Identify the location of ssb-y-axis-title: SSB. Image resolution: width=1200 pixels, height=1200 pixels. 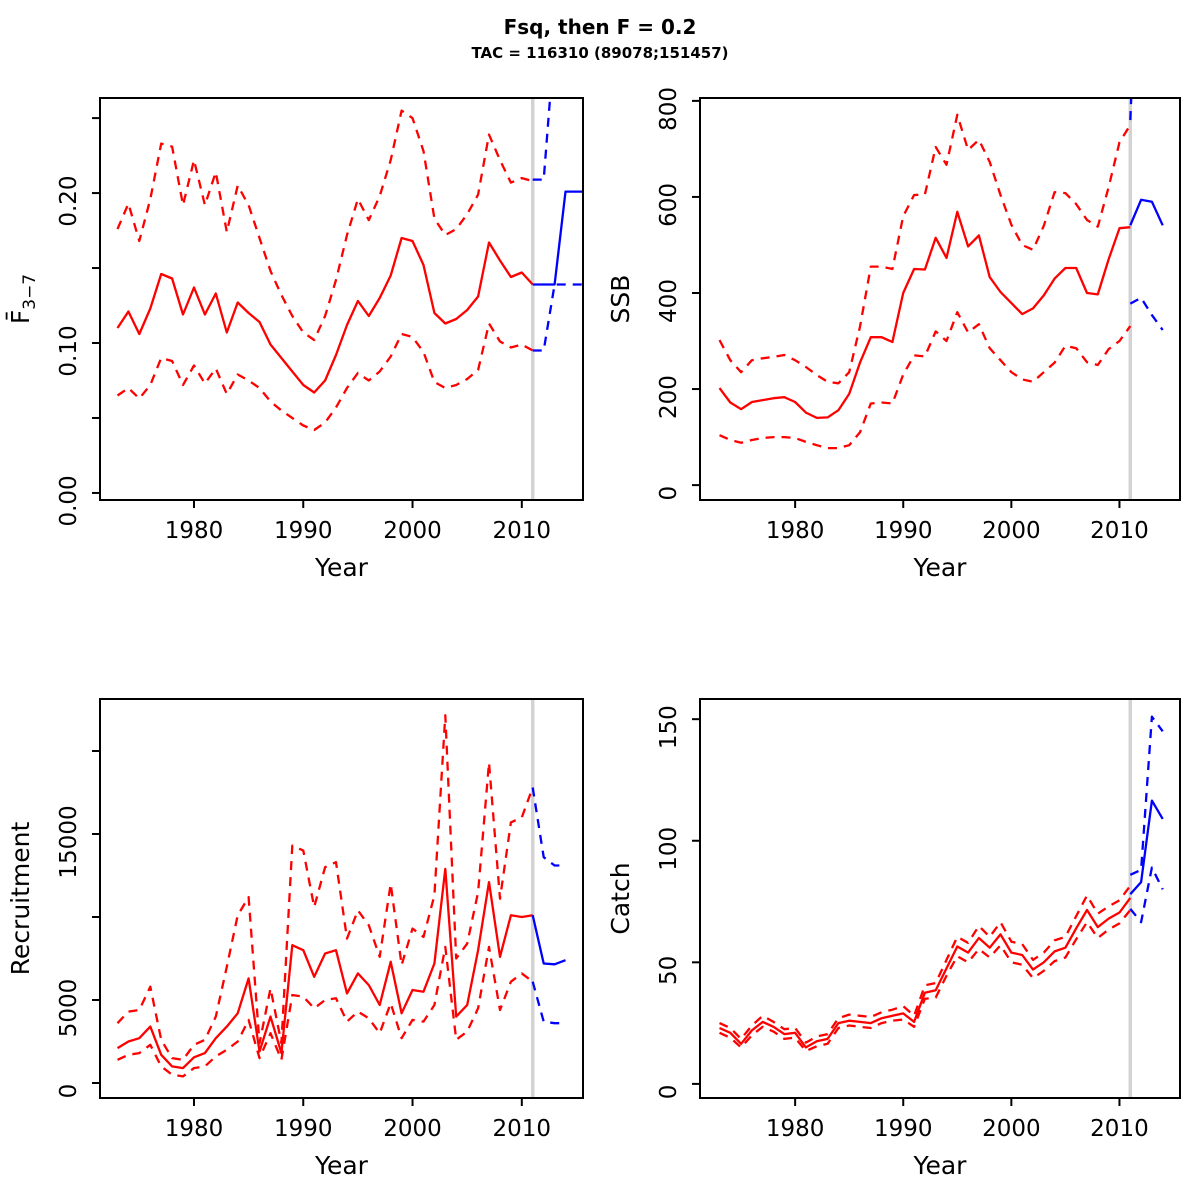
(620, 299).